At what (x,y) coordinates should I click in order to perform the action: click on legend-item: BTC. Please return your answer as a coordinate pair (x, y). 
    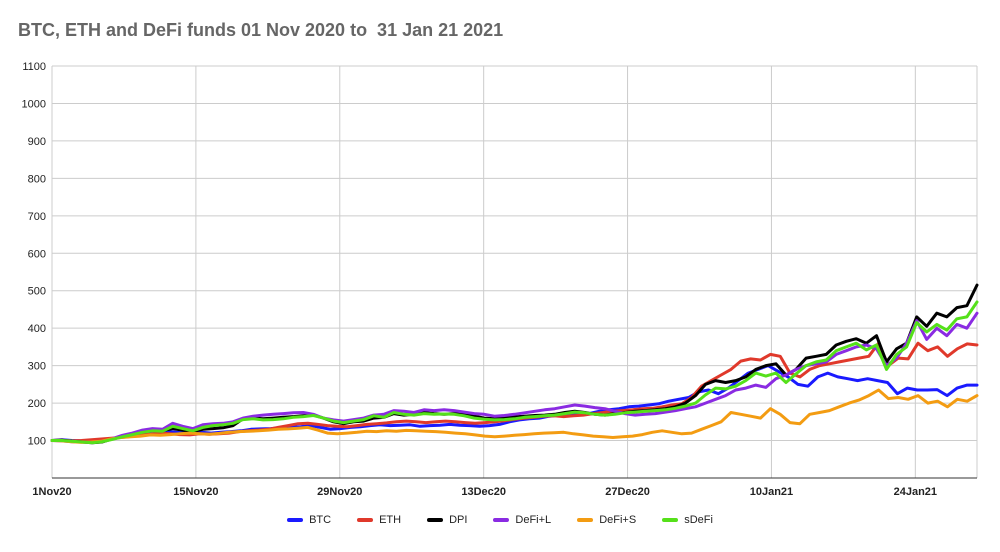
    Looking at the image, I should click on (309, 520).